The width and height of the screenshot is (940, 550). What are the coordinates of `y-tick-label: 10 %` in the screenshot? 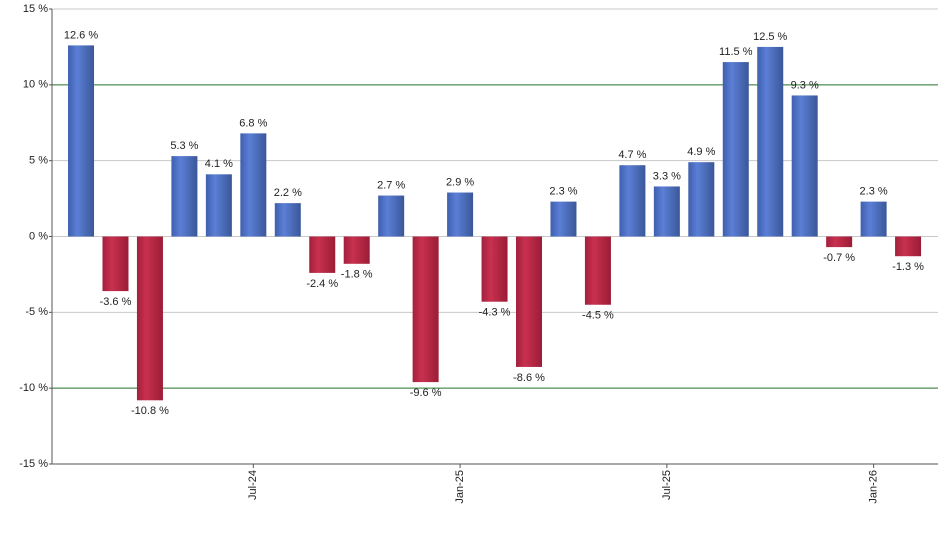 It's located at (35, 85).